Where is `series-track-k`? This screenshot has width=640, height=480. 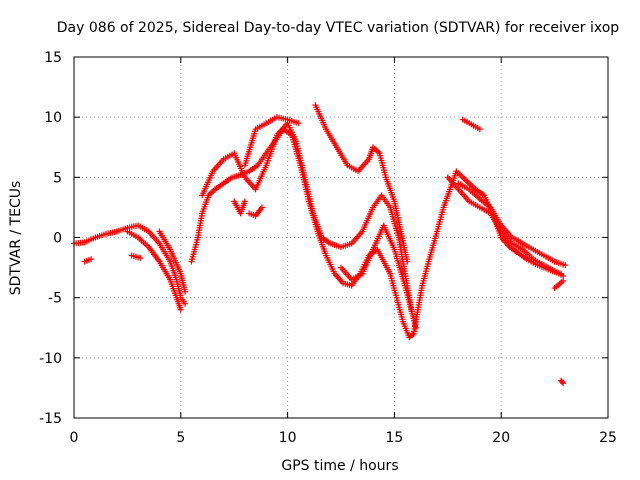 series-track-k is located at coordinates (361, 183).